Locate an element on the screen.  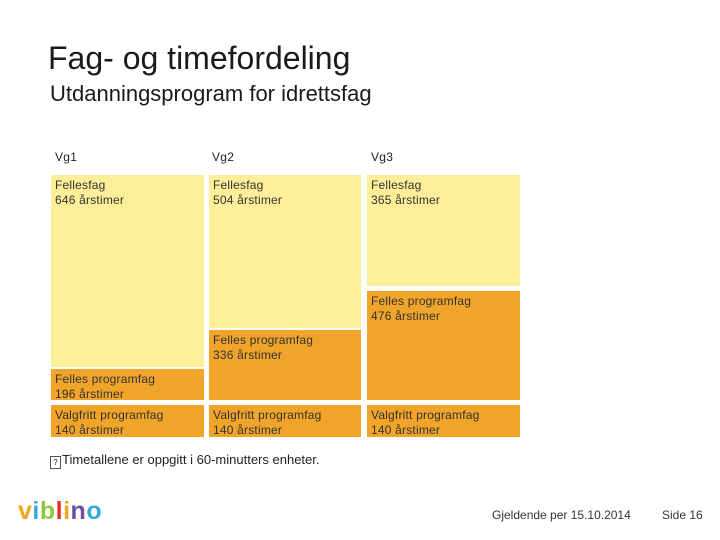
vg2-fellesfag-label: Fellesfag is located at coordinates (238, 185).